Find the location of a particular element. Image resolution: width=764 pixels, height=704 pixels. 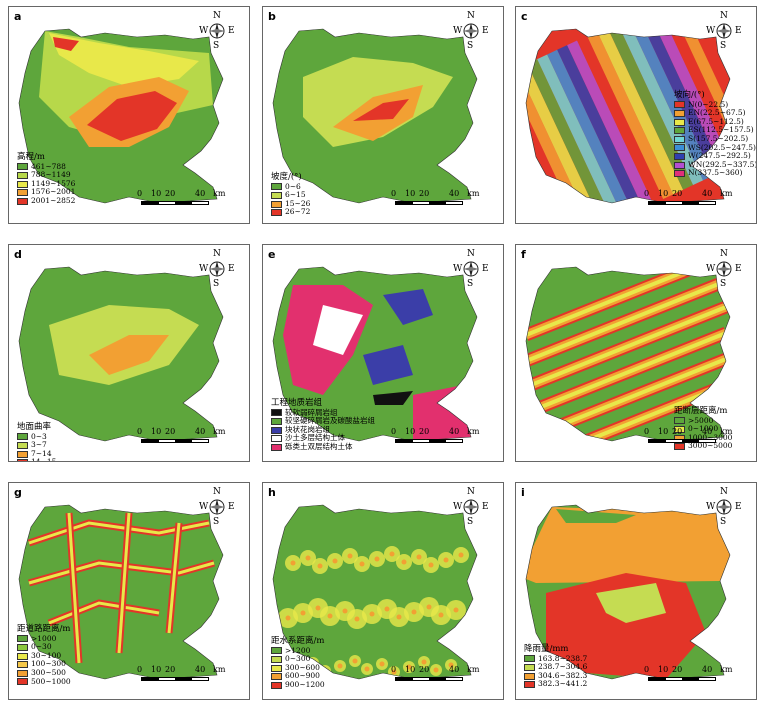

legend-title: 距道路距离/m is located at coordinates (44, 629).